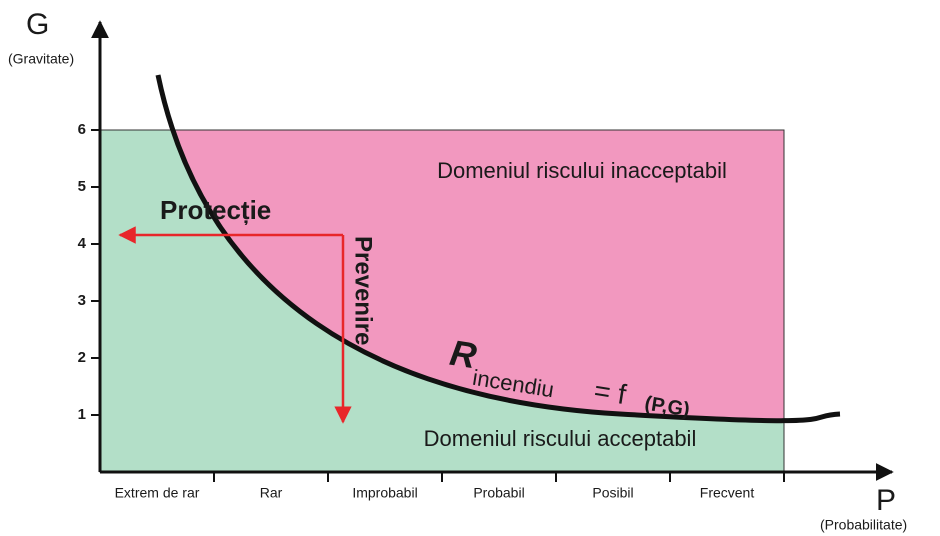 Image resolution: width=940 pixels, height=536 pixels. I want to click on x-tick-label: Posibil, so click(612, 493).